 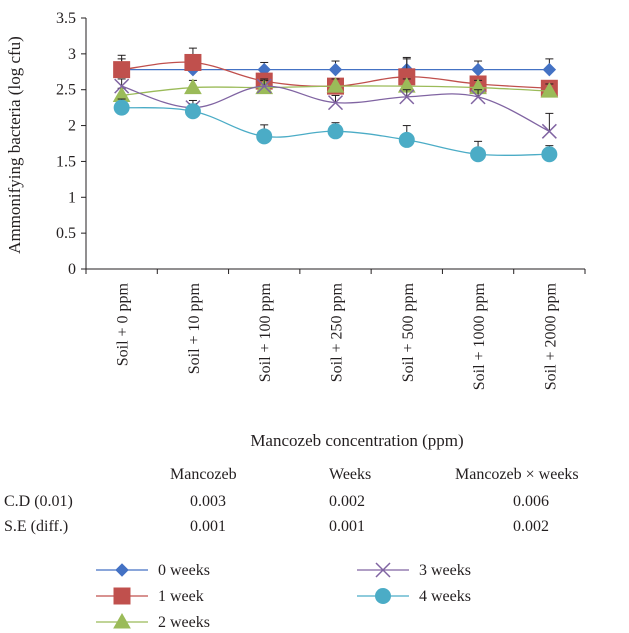 What do you see at coordinates (150, 596) in the screenshot?
I see `legend-item: 1 week` at bounding box center [150, 596].